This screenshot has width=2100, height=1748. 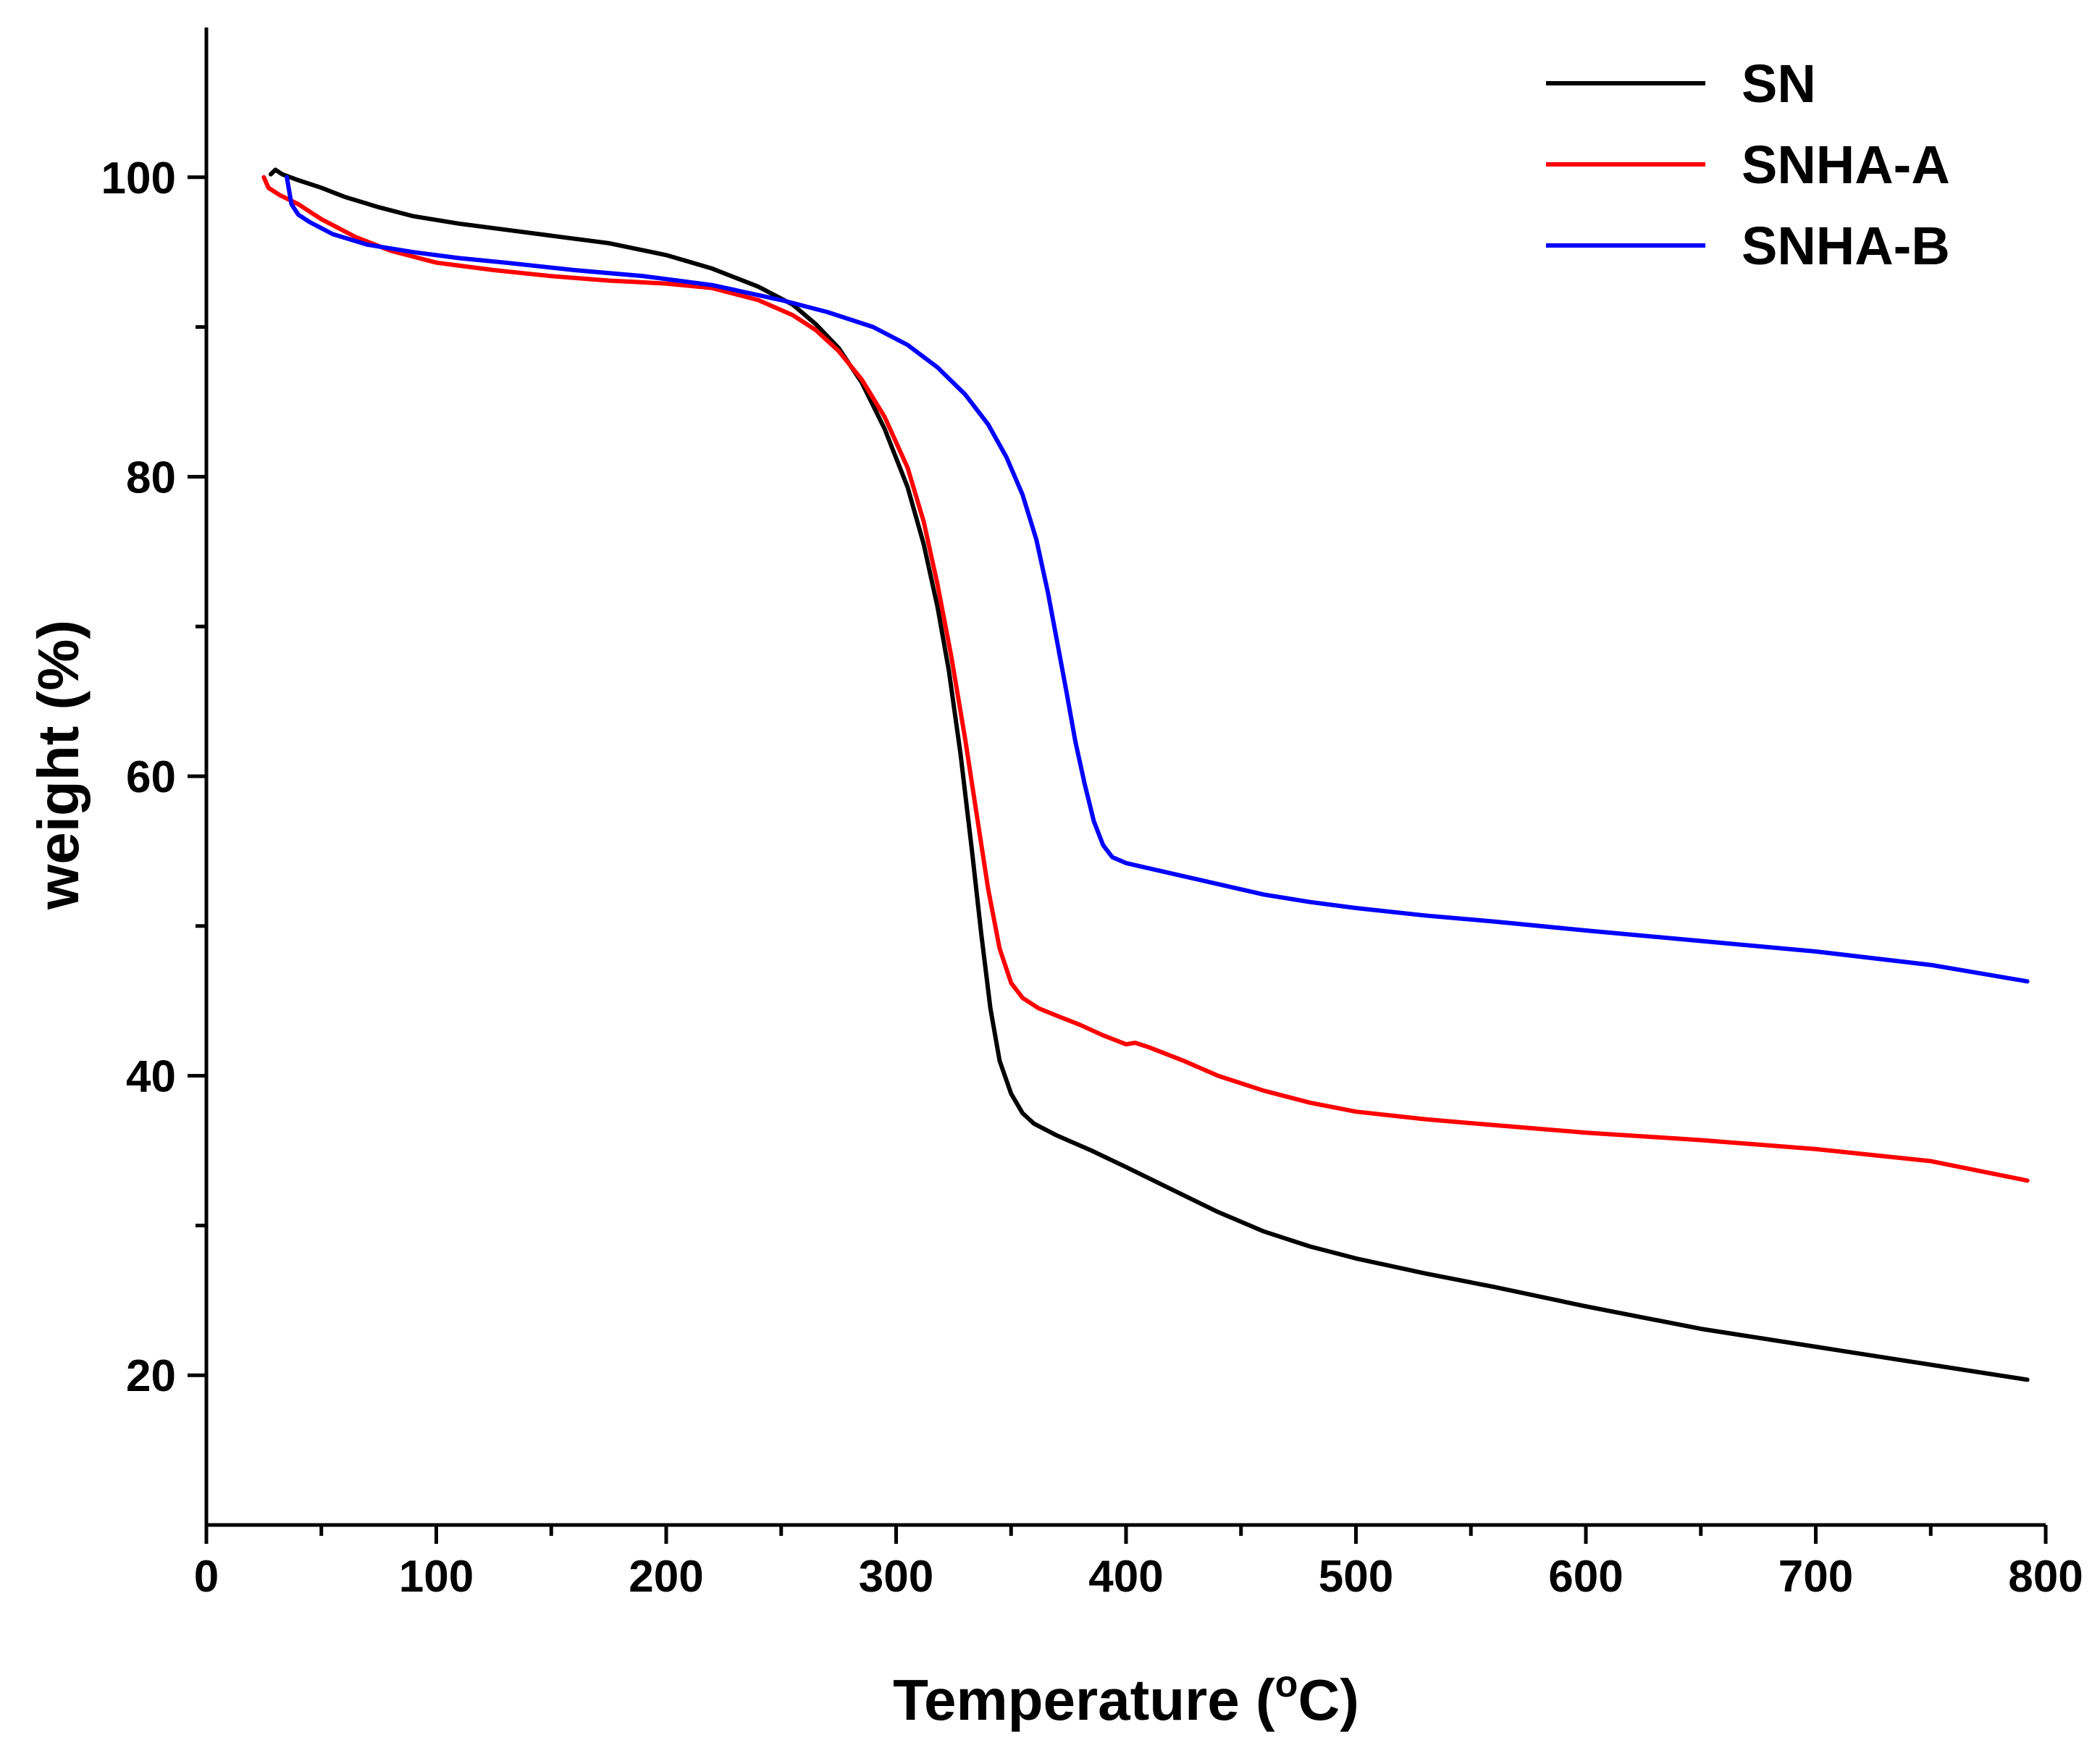 I want to click on x-tick-label: 800, so click(x=2046, y=1577).